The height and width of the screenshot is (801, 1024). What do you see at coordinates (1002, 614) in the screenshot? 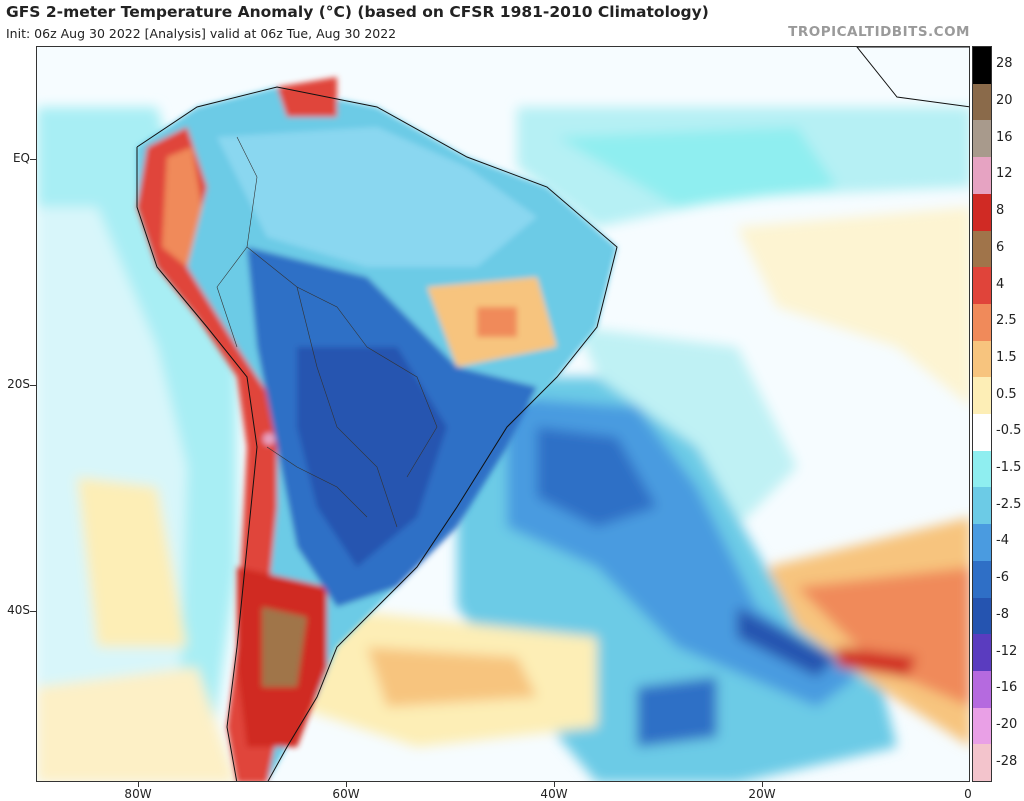
I see `colorbar-label: -8` at bounding box center [1002, 614].